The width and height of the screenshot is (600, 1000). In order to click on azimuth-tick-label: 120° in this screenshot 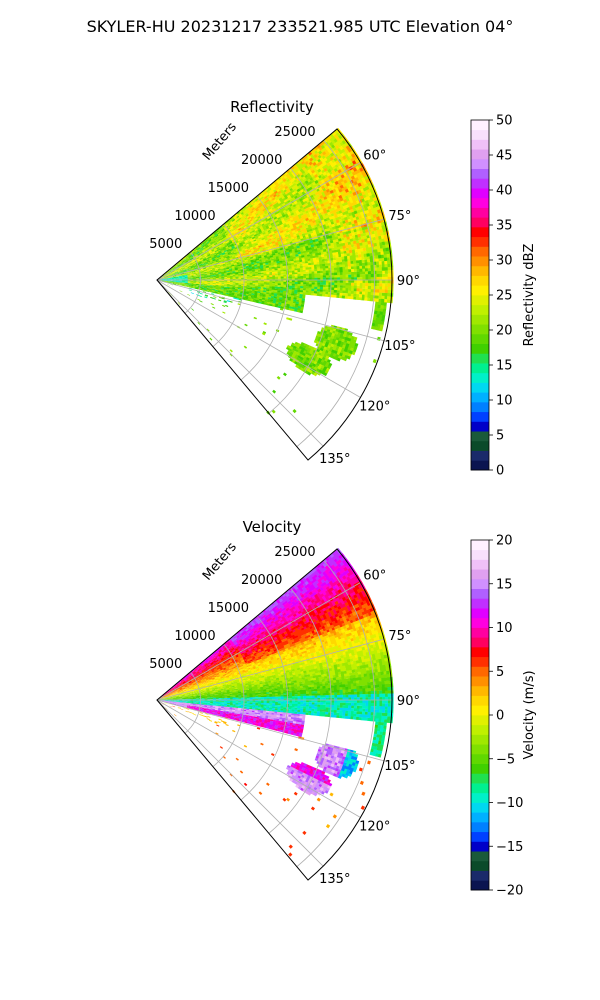, I will do `click(374, 827)`.